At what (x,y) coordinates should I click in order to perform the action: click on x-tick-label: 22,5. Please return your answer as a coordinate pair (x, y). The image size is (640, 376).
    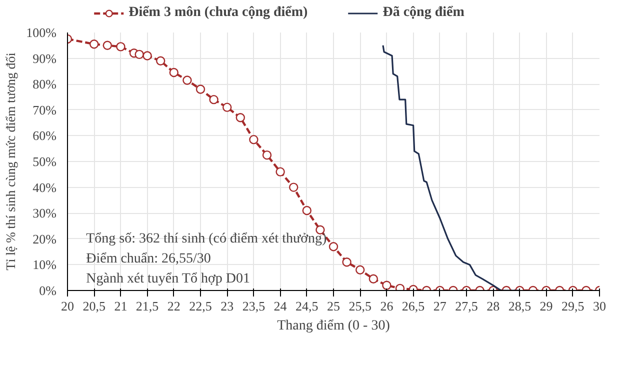
    Looking at the image, I should click on (200, 306).